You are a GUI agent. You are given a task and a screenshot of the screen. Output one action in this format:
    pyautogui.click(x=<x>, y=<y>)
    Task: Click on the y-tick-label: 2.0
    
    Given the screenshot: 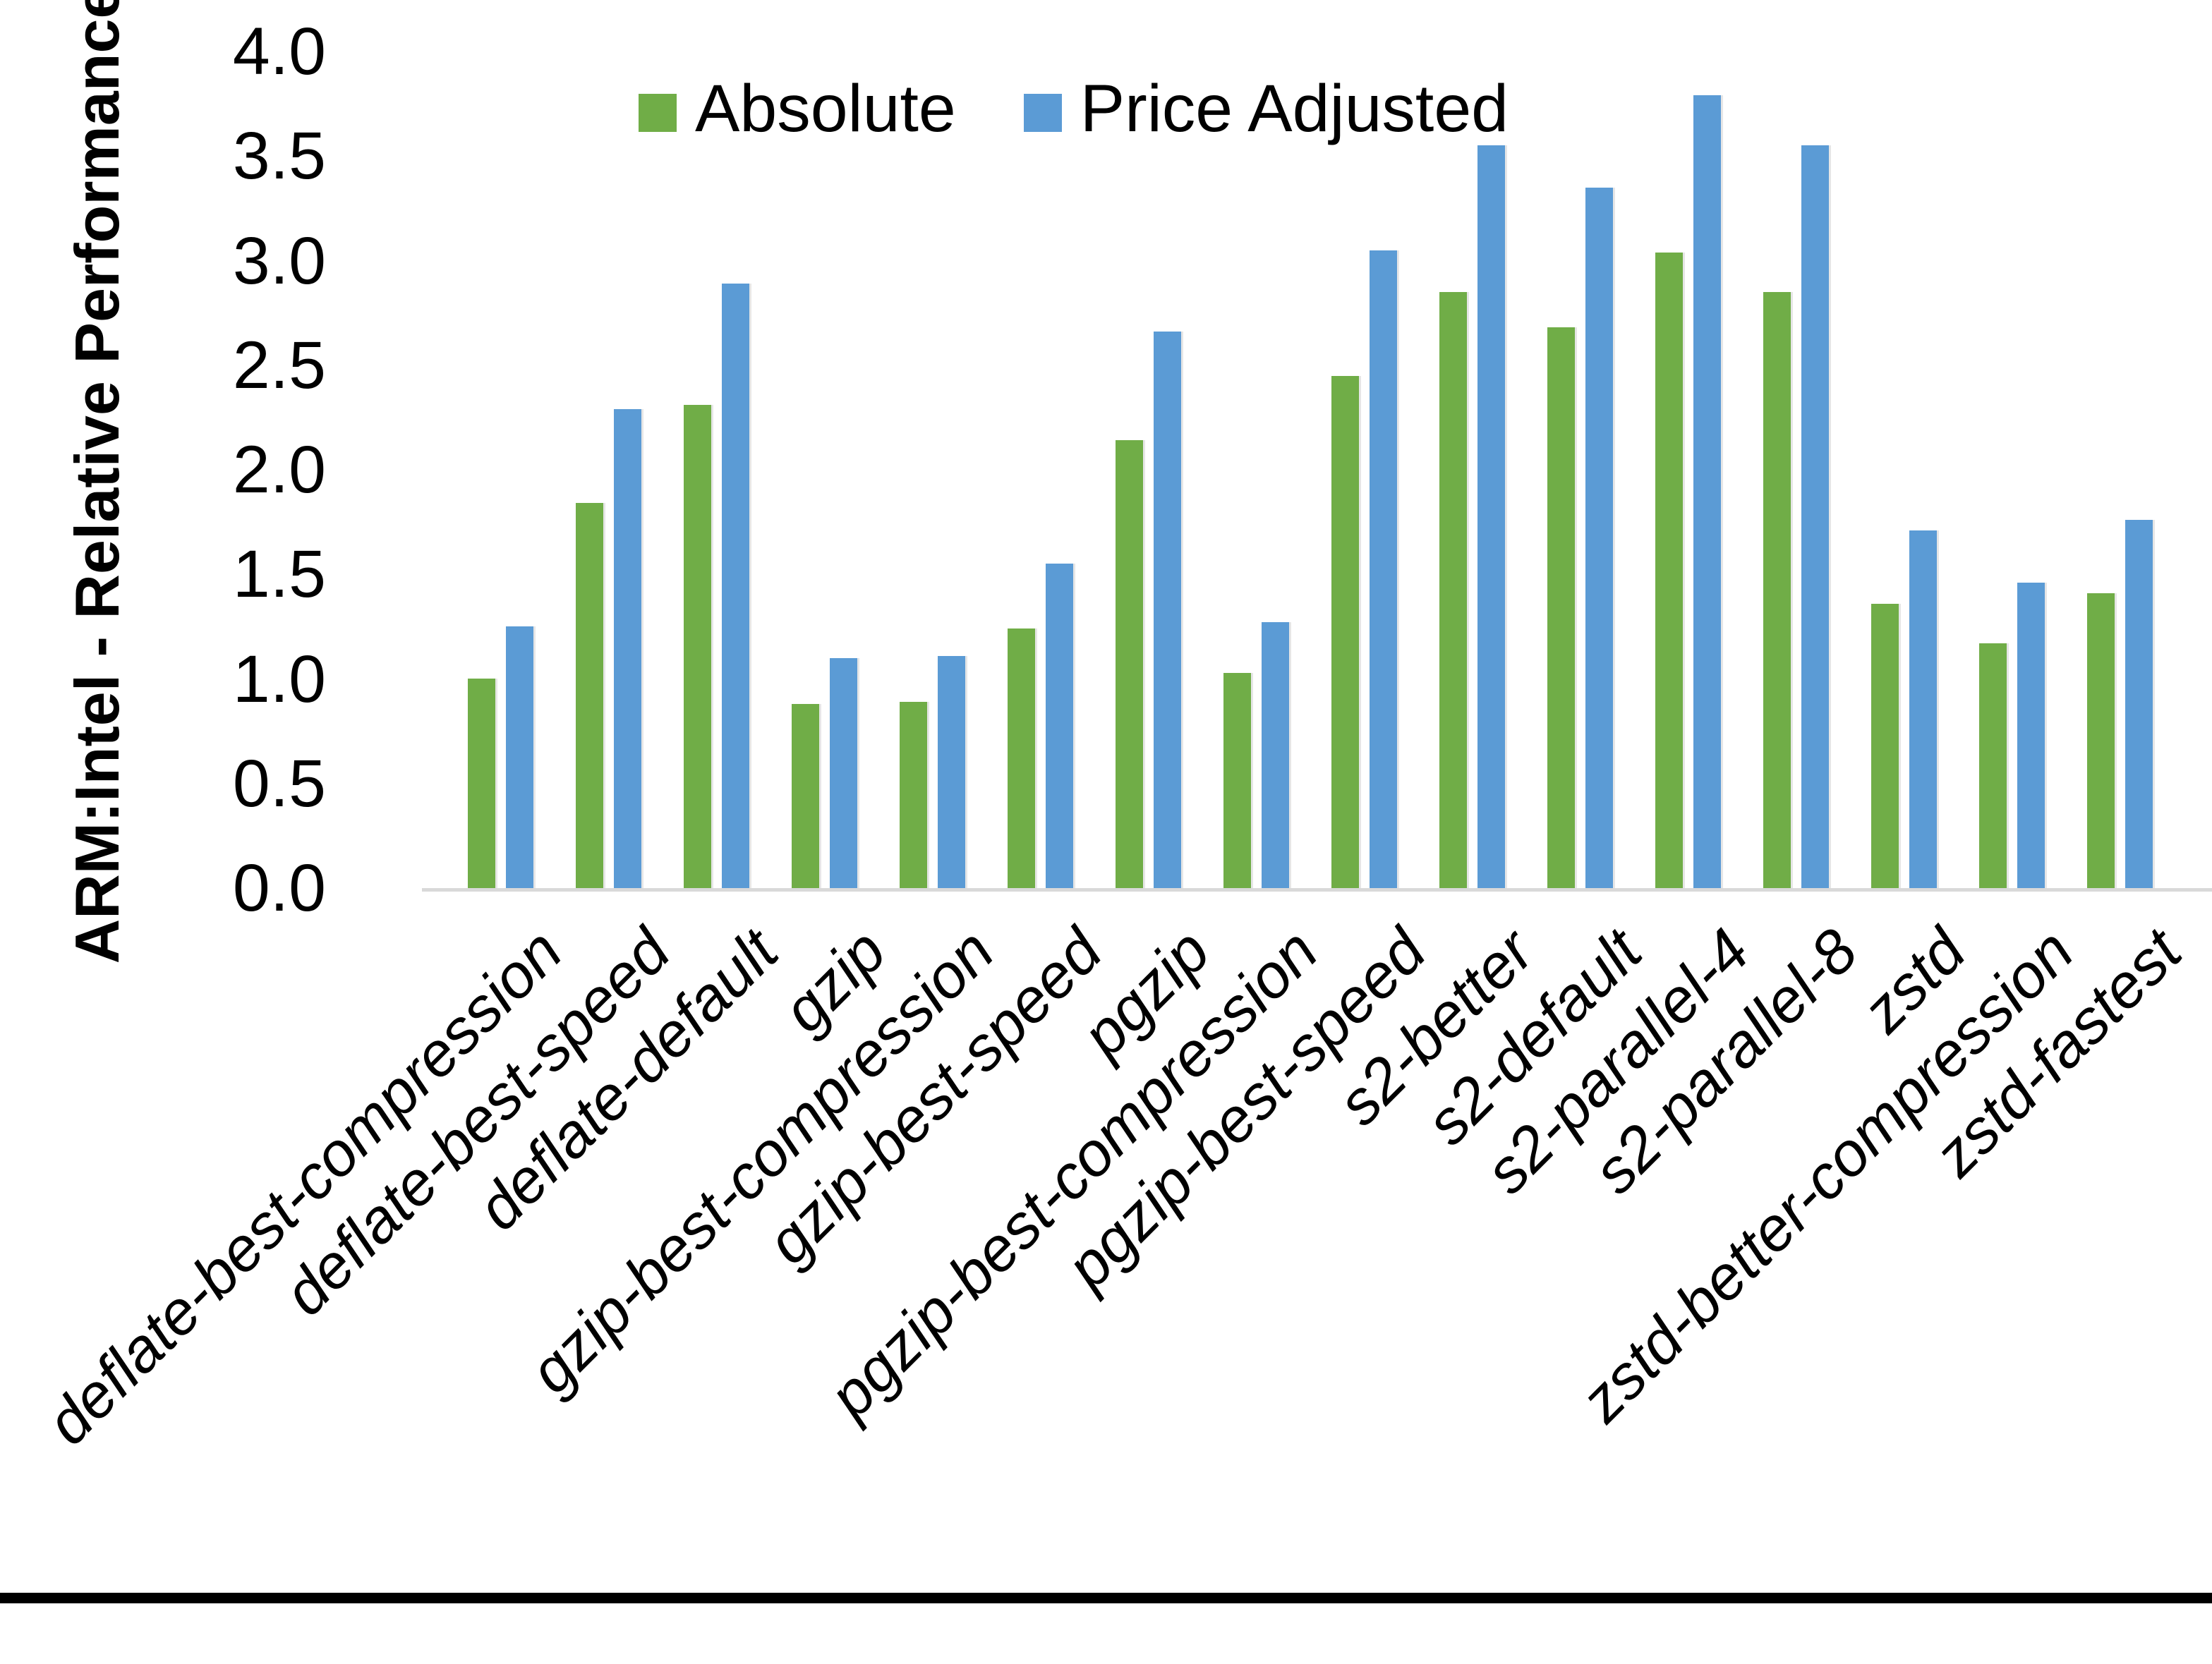 What is the action you would take?
    pyautogui.click(x=279, y=469)
    